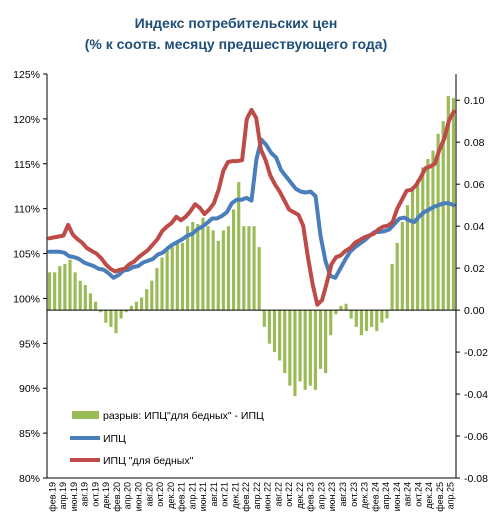  What do you see at coordinates (26, 255) in the screenshot?
I see `left-tick-label: 105%` at bounding box center [26, 255].